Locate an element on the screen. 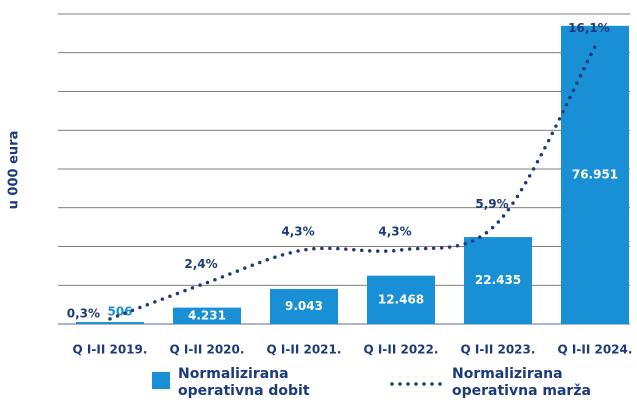  legend-swatch is located at coordinates (161, 380).